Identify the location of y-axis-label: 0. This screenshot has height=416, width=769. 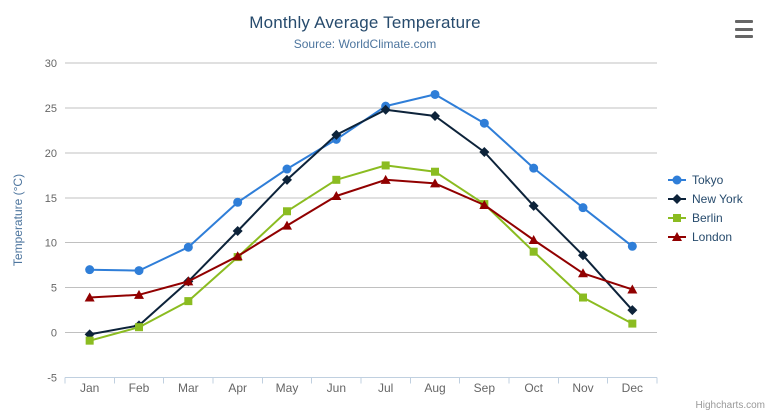
(54, 334).